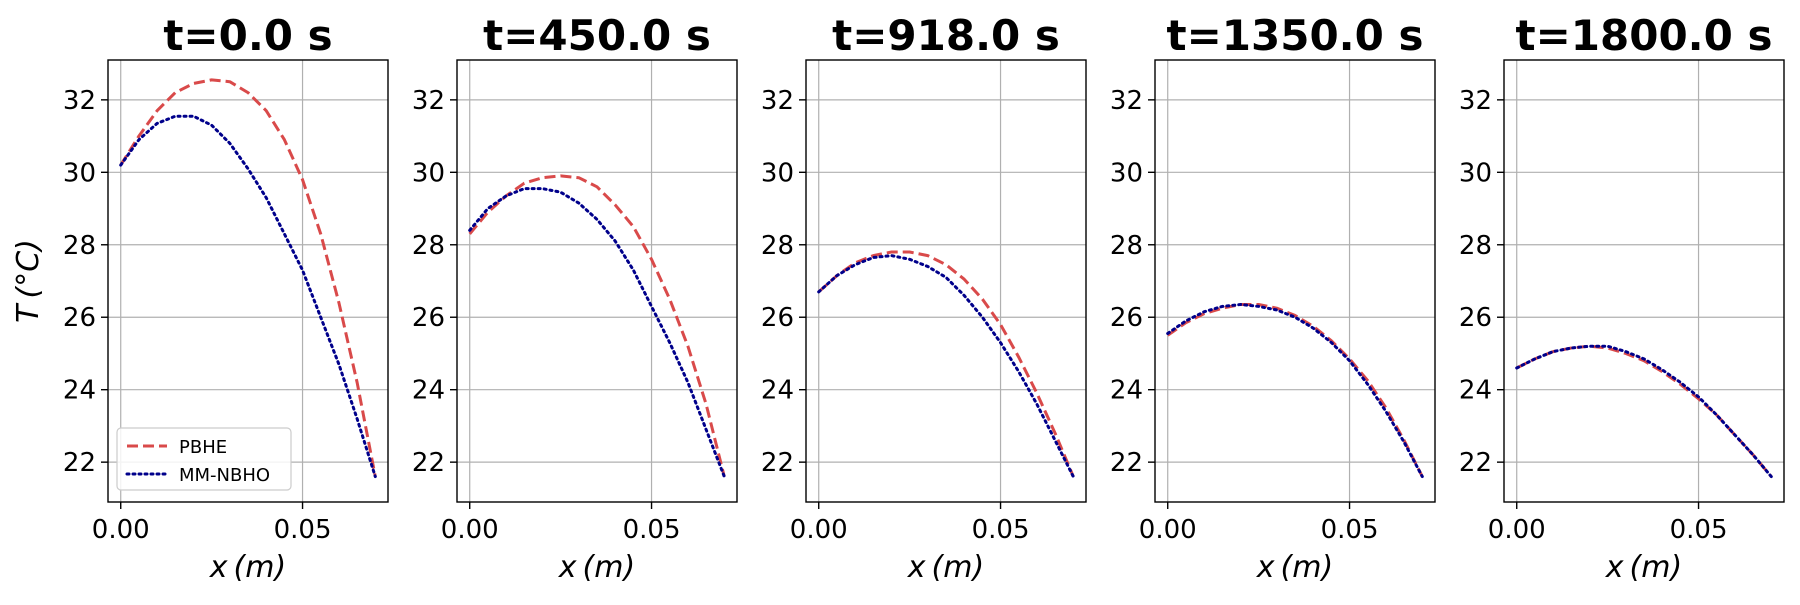 This screenshot has height=605, width=1800. What do you see at coordinates (28, 281) in the screenshot?
I see `y-axis-label: T (°C)` at bounding box center [28, 281].